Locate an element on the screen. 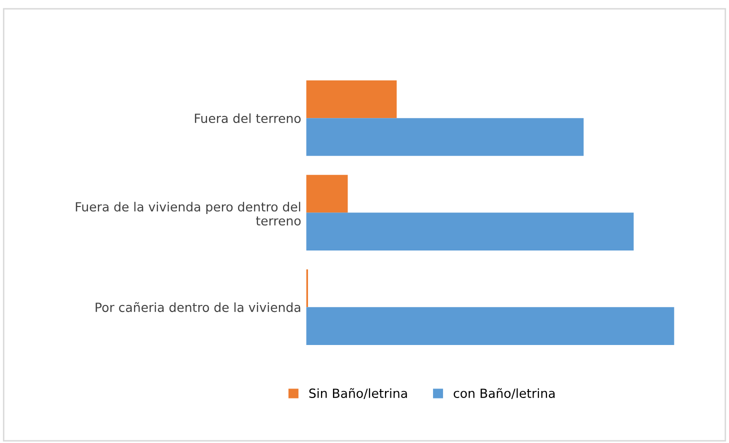 The height and width of the screenshot is (443, 729). legend-label: Sin Baño/letrina is located at coordinates (358, 393).